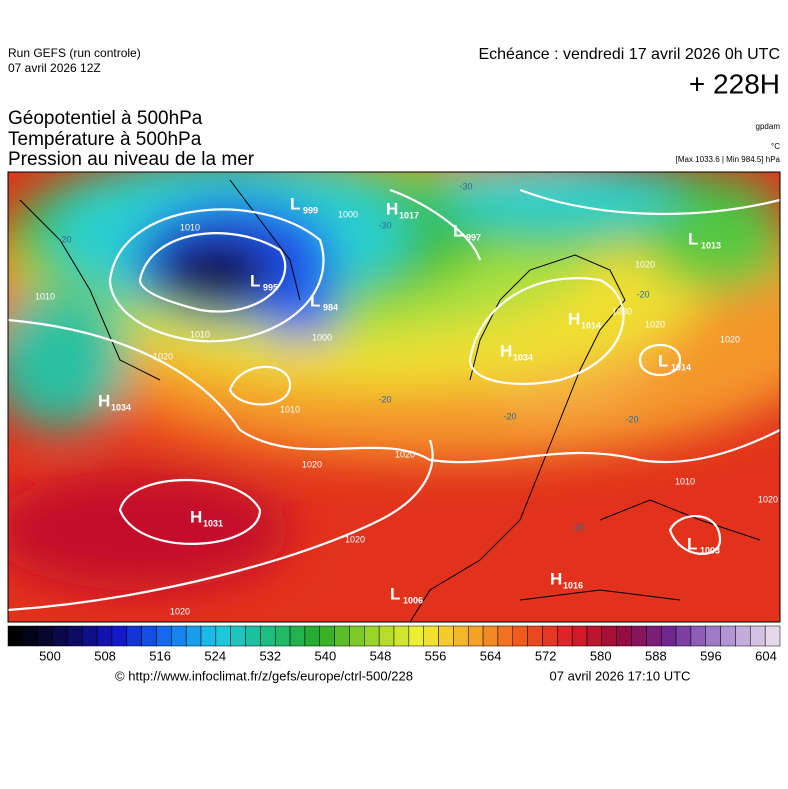 Image resolution: width=788 pixels, height=789 pixels. I want to click on run-name: Run GEFS (run controle), so click(74, 53).